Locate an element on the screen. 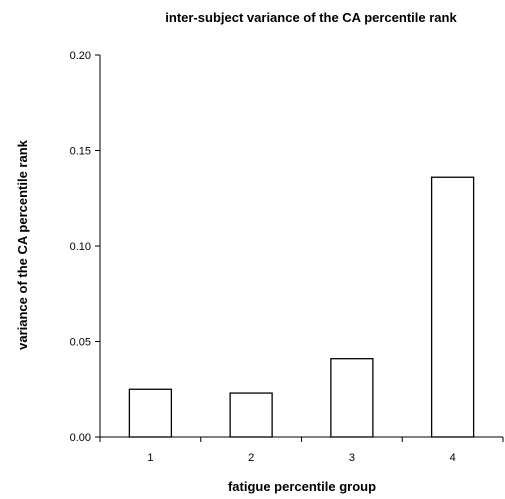  y-axis-label: variance of the CA percentile rank is located at coordinates (22, 244).